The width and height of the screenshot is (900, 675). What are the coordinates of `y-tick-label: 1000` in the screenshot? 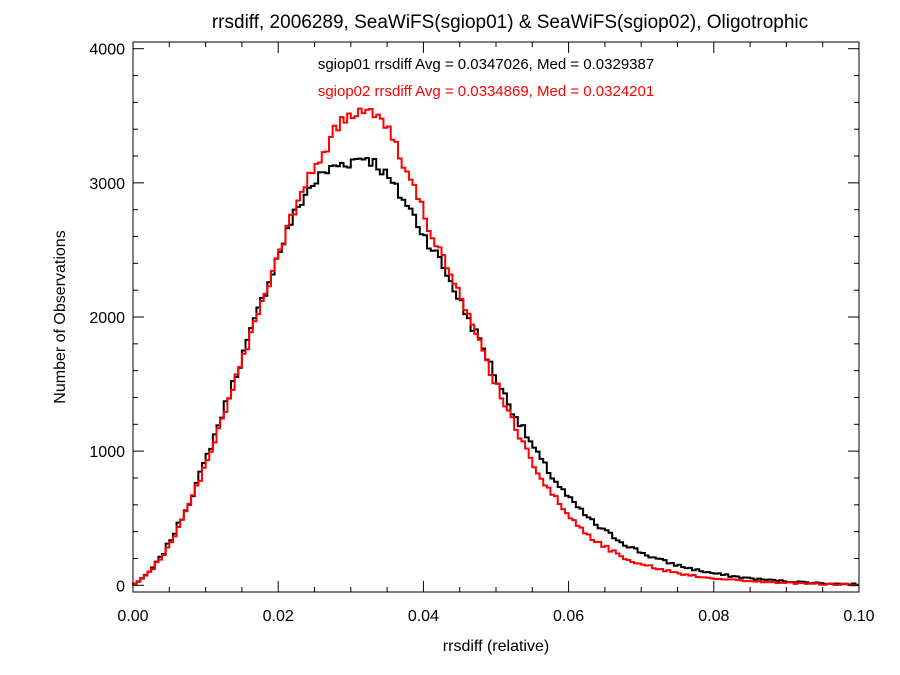 It's located at (107, 452).